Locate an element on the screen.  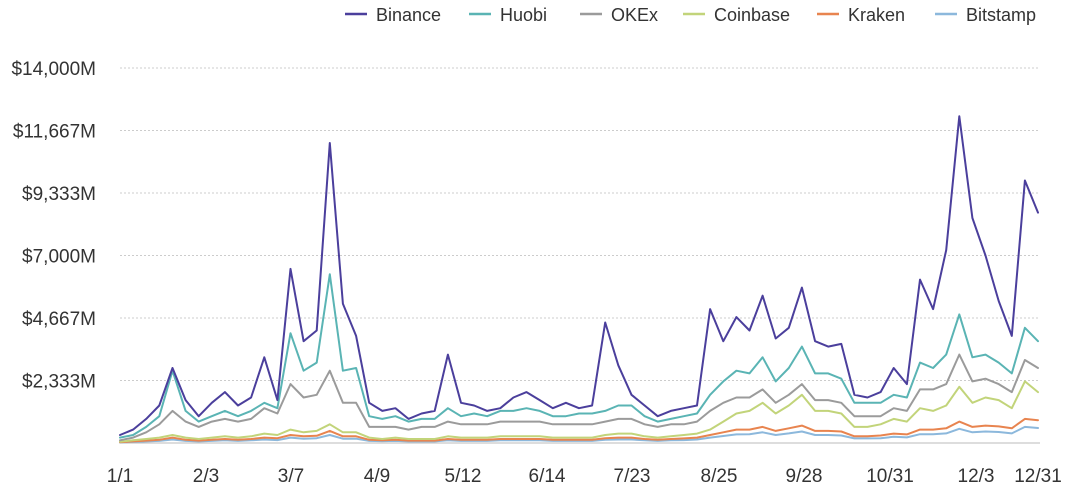
chart-legend: Binance Huobi OKEx Coinbase Kraken Bitstamp is located at coordinates (690, 15).